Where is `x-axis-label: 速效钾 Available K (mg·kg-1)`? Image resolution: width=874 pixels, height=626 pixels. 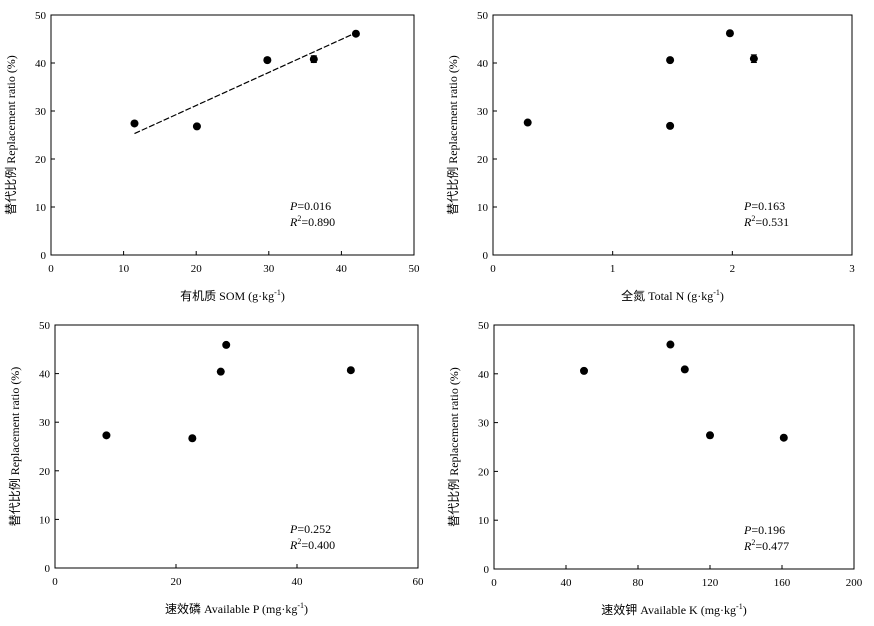
x-axis-label: 速效钾 Available K (mg·kg-1) is located at coordinates (673, 609).